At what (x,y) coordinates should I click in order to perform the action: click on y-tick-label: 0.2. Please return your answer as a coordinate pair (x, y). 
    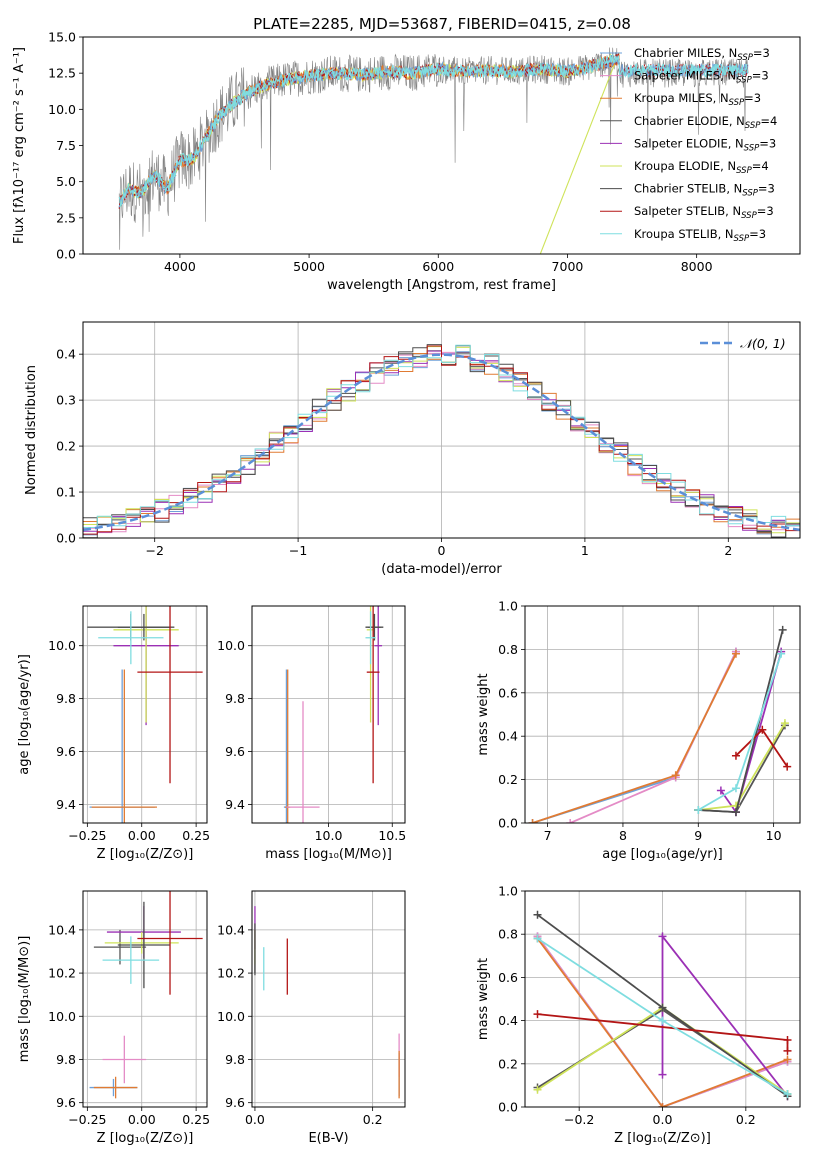
    Looking at the image, I should click on (66, 446).